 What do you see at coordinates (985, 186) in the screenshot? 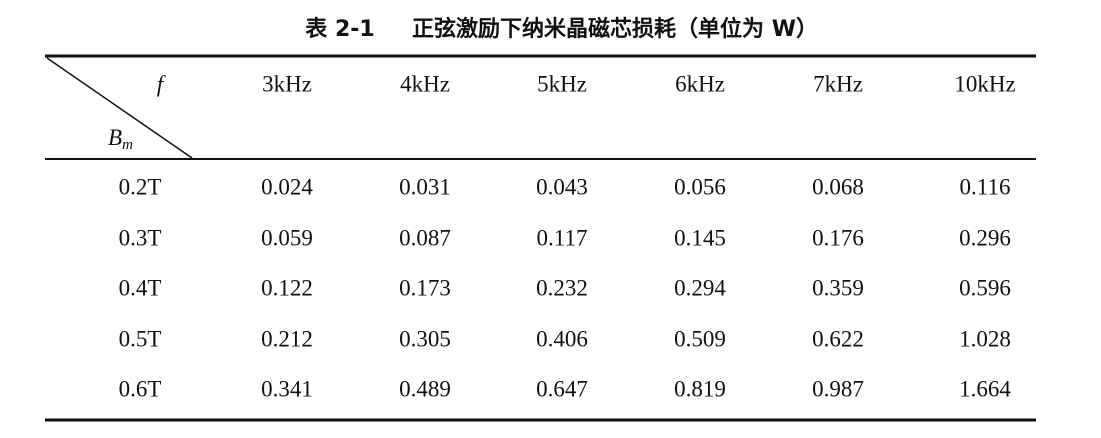
I see `table-cell: 0.116` at bounding box center [985, 186].